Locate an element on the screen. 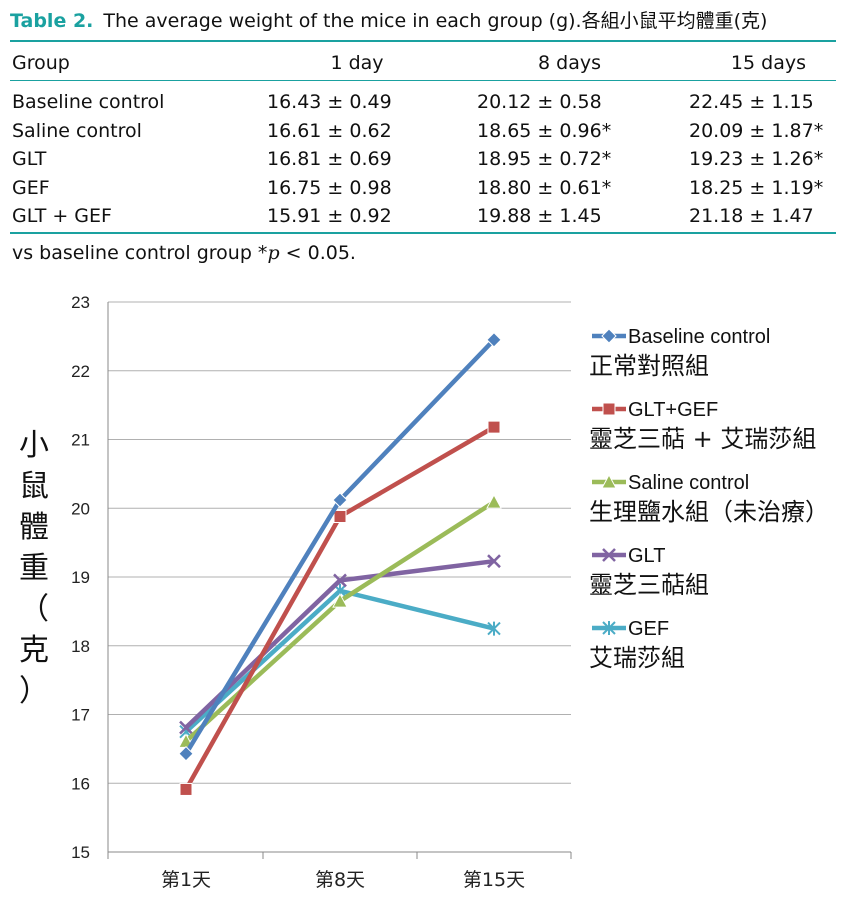  legend-label: GLT+GEF is located at coordinates (673, 410).